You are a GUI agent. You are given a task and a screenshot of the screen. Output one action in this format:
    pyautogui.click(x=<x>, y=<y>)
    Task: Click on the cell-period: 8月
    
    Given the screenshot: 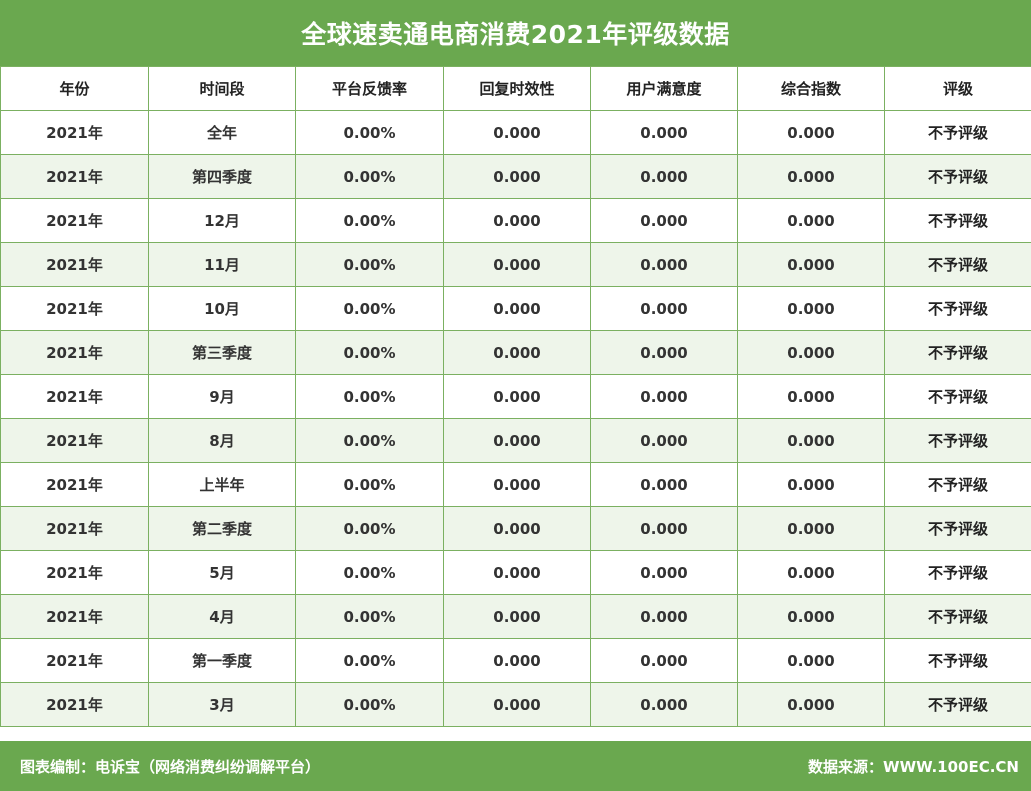 What is the action you would take?
    pyautogui.click(x=222, y=440)
    